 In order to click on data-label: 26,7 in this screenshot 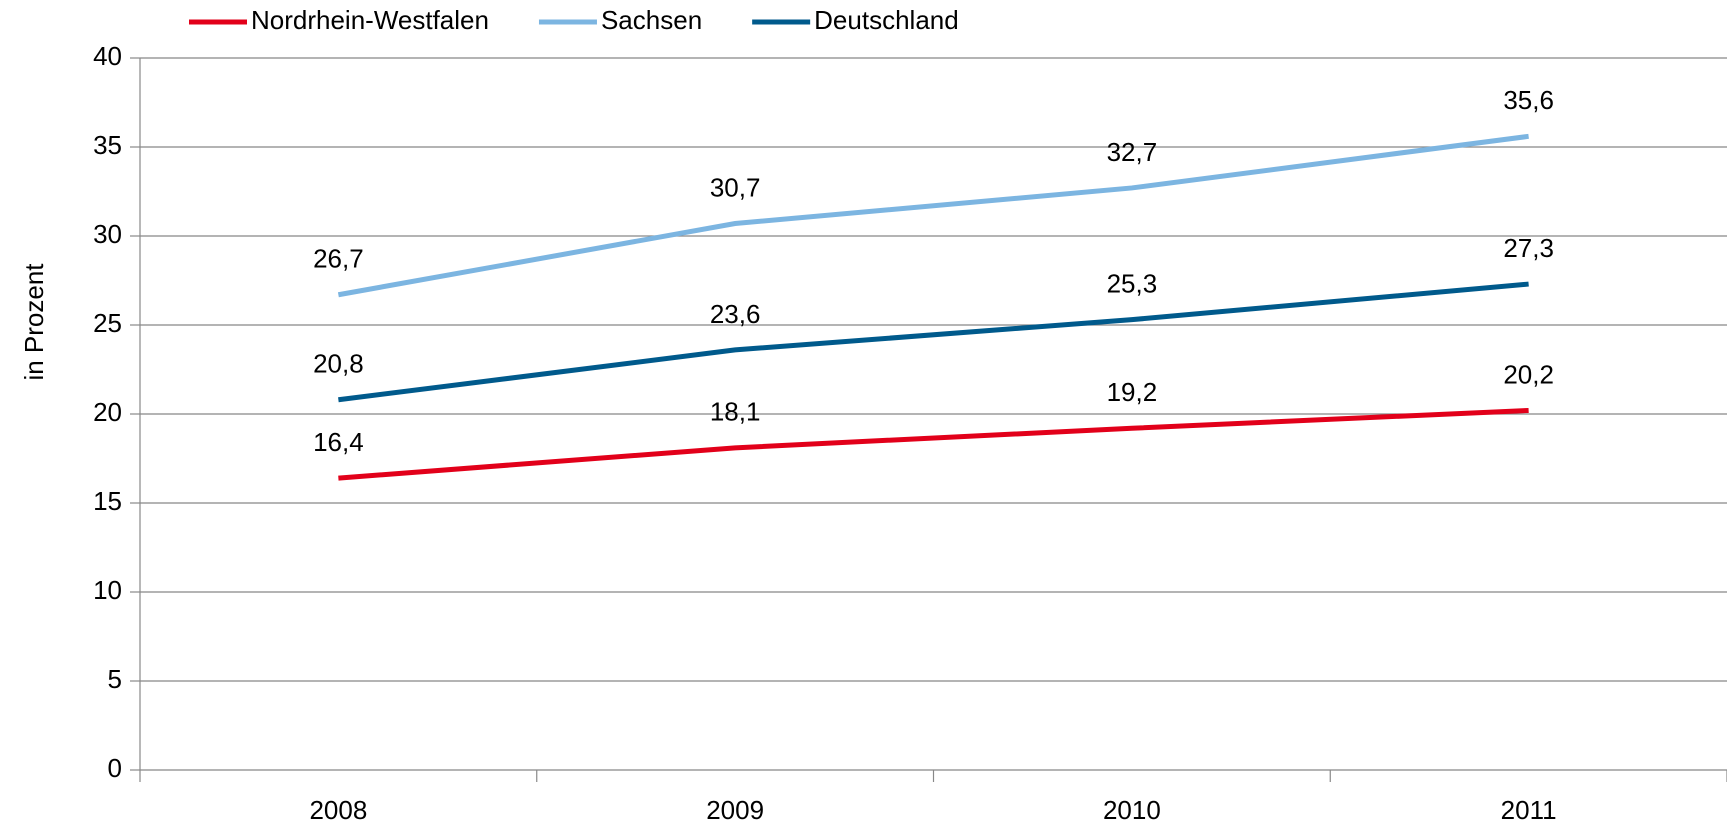, I will do `click(338, 259)`.